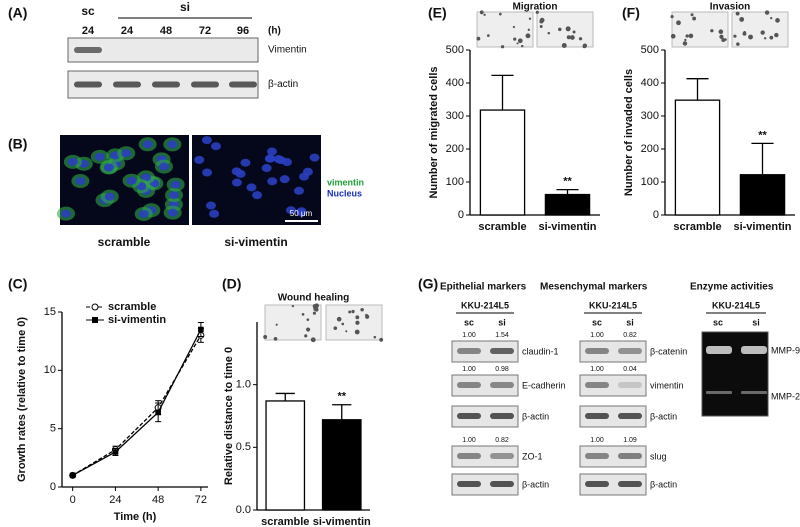 The width and height of the screenshot is (800, 527). What do you see at coordinates (158, 412) in the screenshot?
I see `marker` at bounding box center [158, 412].